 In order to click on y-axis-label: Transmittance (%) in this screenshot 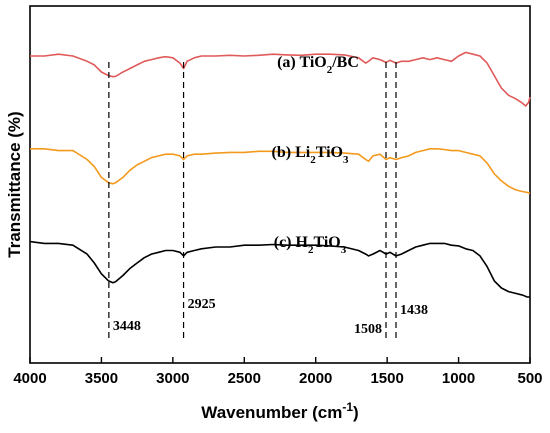, I will do `click(14, 184)`.